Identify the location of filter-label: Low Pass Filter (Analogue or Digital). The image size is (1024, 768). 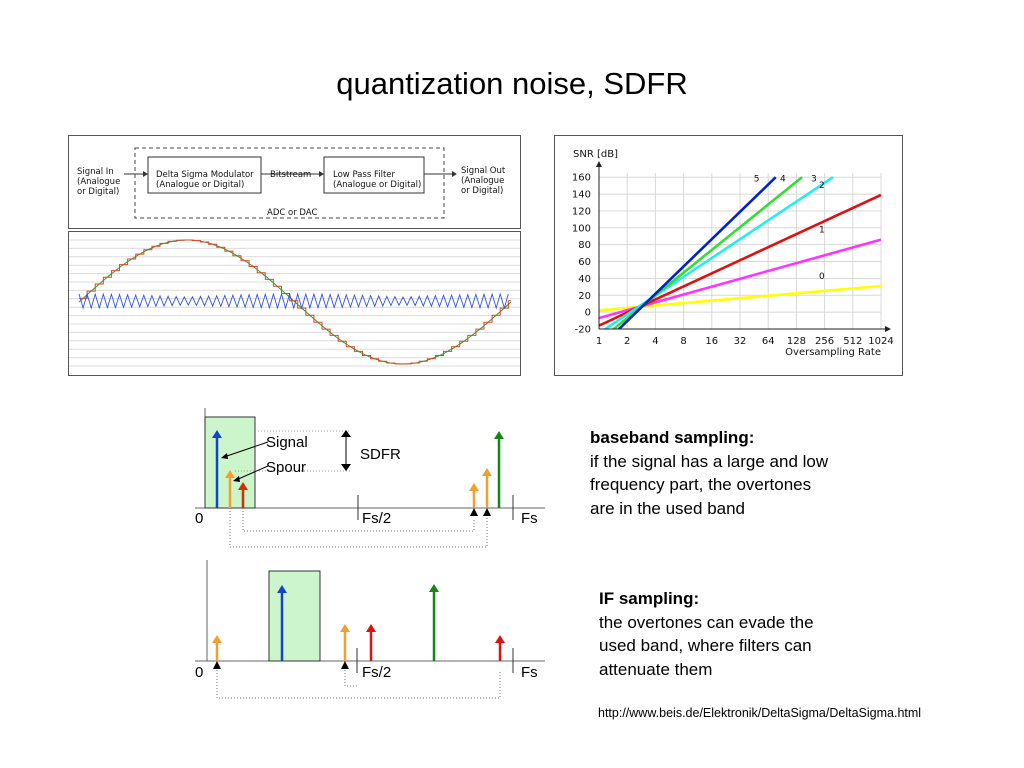
(377, 180).